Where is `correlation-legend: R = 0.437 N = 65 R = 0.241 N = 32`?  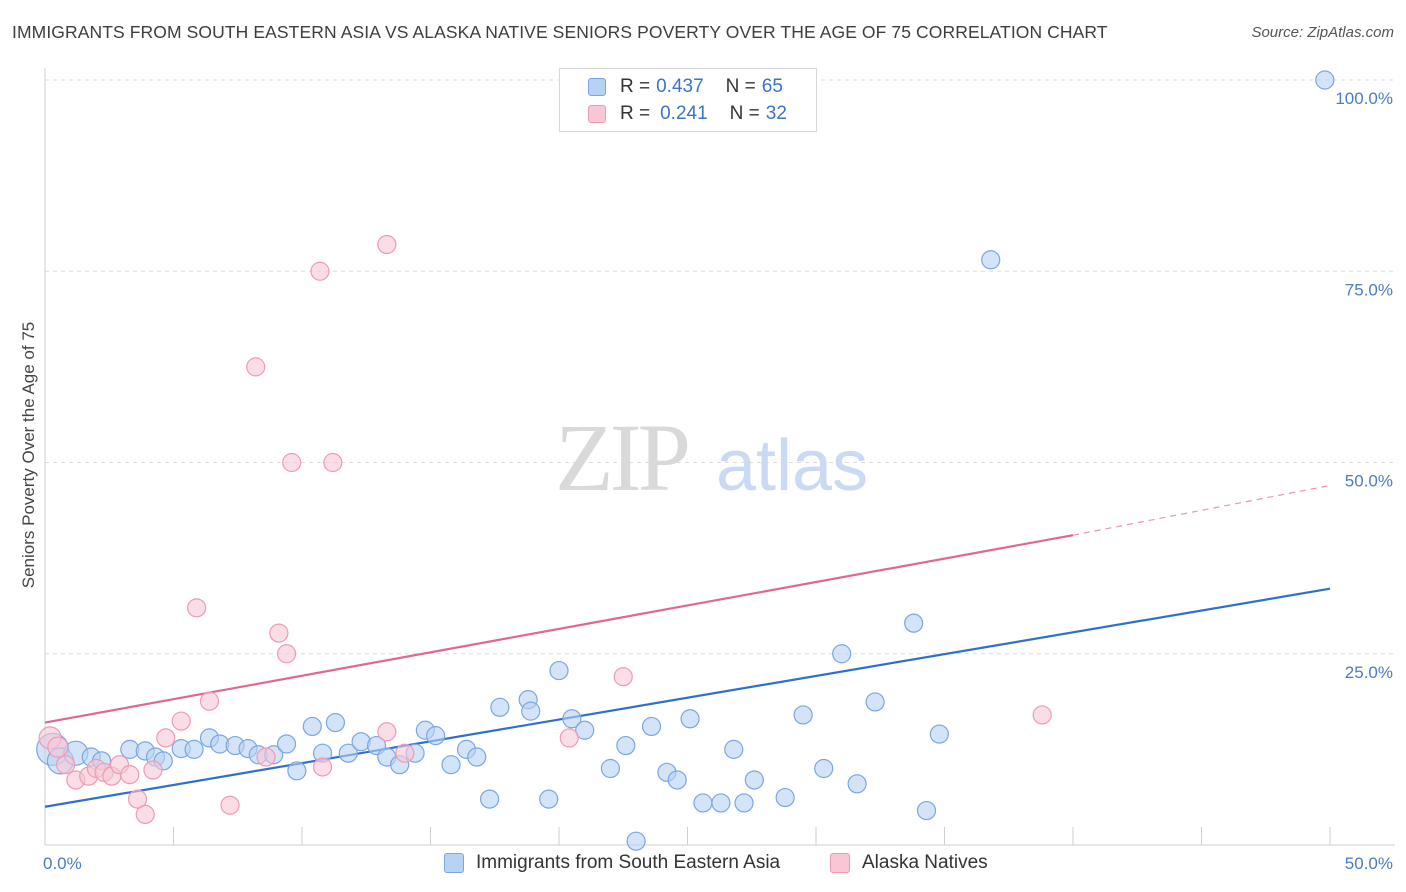
correlation-legend: R = 0.437 N = 65 R = 0.241 N = 32 is located at coordinates (688, 100).